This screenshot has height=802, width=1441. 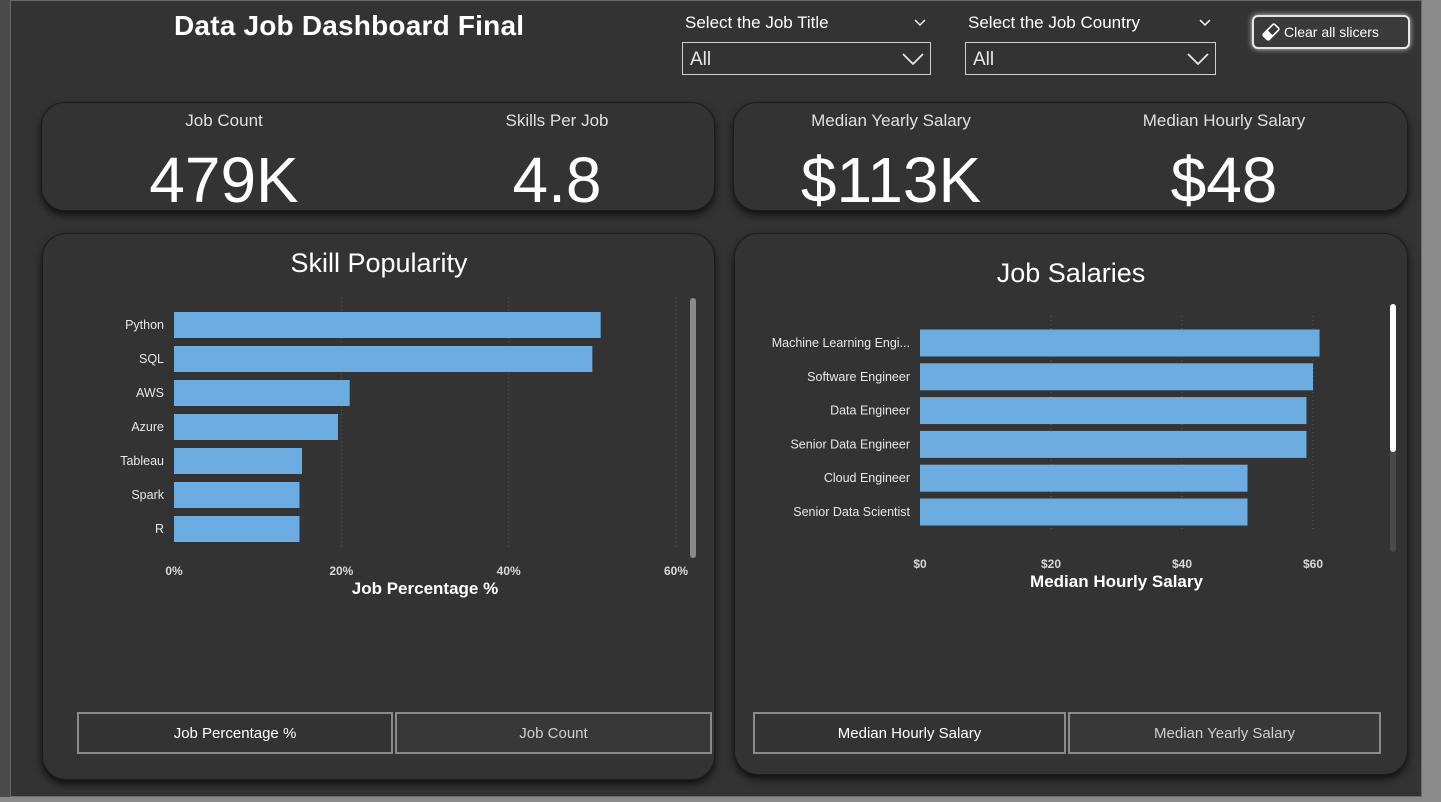 I want to click on skill-chart-category-label: Python, so click(x=144, y=325).